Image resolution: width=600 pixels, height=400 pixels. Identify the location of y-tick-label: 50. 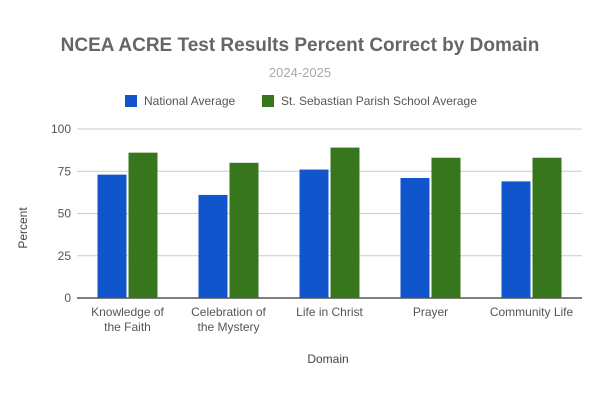
(65, 214).